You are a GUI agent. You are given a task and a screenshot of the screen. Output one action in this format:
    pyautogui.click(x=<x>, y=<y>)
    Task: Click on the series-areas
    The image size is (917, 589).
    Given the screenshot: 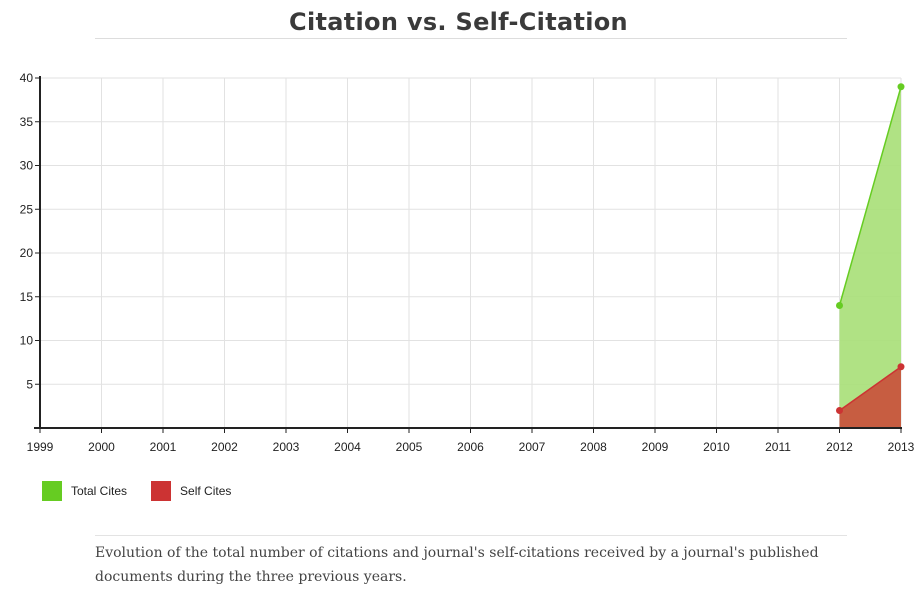 What is the action you would take?
    pyautogui.click(x=870, y=257)
    